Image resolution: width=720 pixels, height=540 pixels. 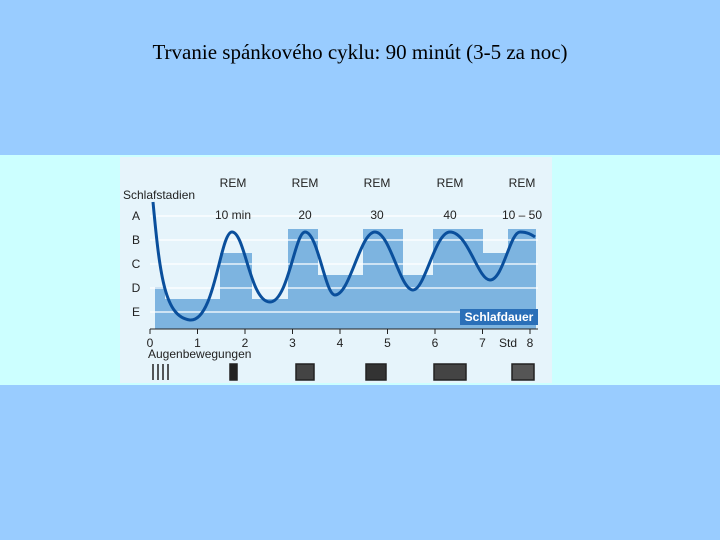 I want to click on x-unit: Std, so click(x=508, y=343).